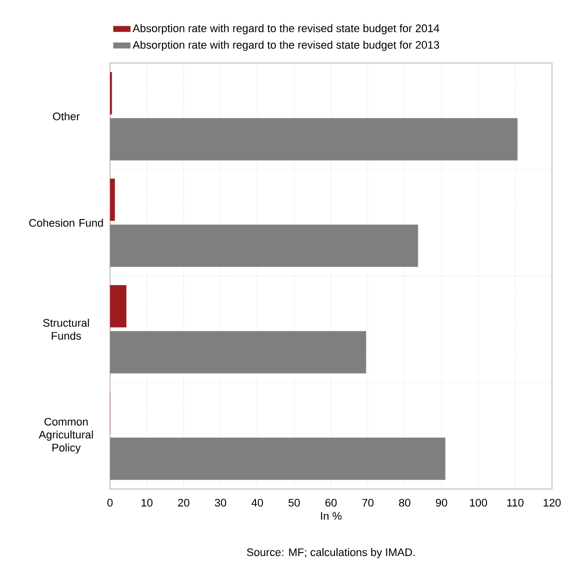 The width and height of the screenshot is (566, 562). Describe the element at coordinates (368, 502) in the screenshot. I see `x-tick-label: 70` at that location.